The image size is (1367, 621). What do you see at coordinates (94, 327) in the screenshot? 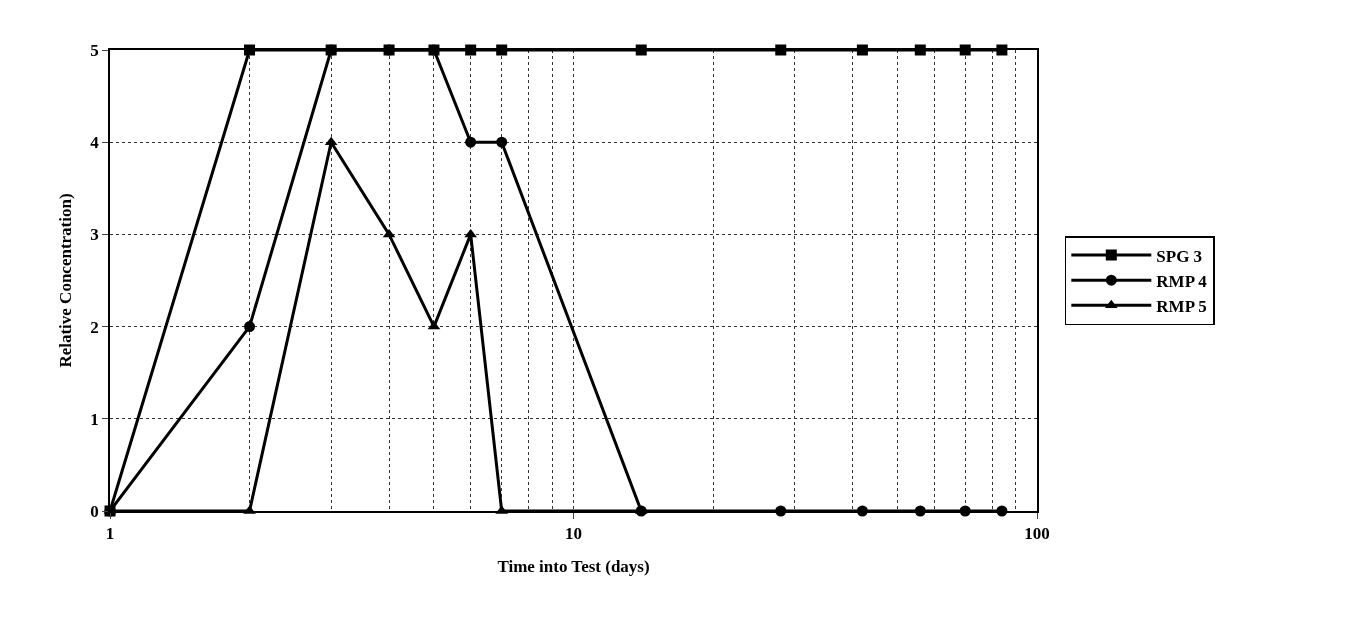
I see `y-tick-label: 2` at bounding box center [94, 327].